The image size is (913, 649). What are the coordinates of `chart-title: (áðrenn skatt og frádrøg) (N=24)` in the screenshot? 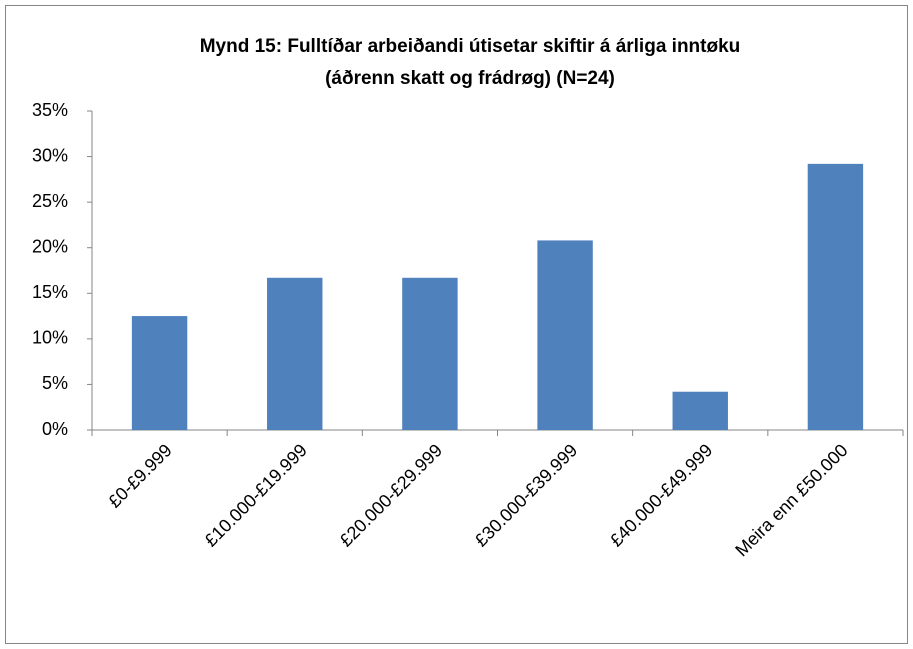 It's located at (470, 78).